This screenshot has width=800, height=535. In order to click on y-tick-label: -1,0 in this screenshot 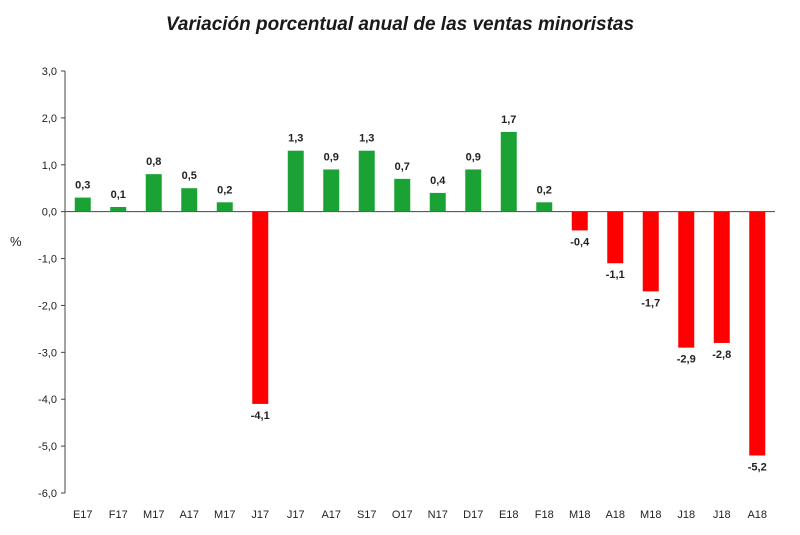, I will do `click(47, 260)`.